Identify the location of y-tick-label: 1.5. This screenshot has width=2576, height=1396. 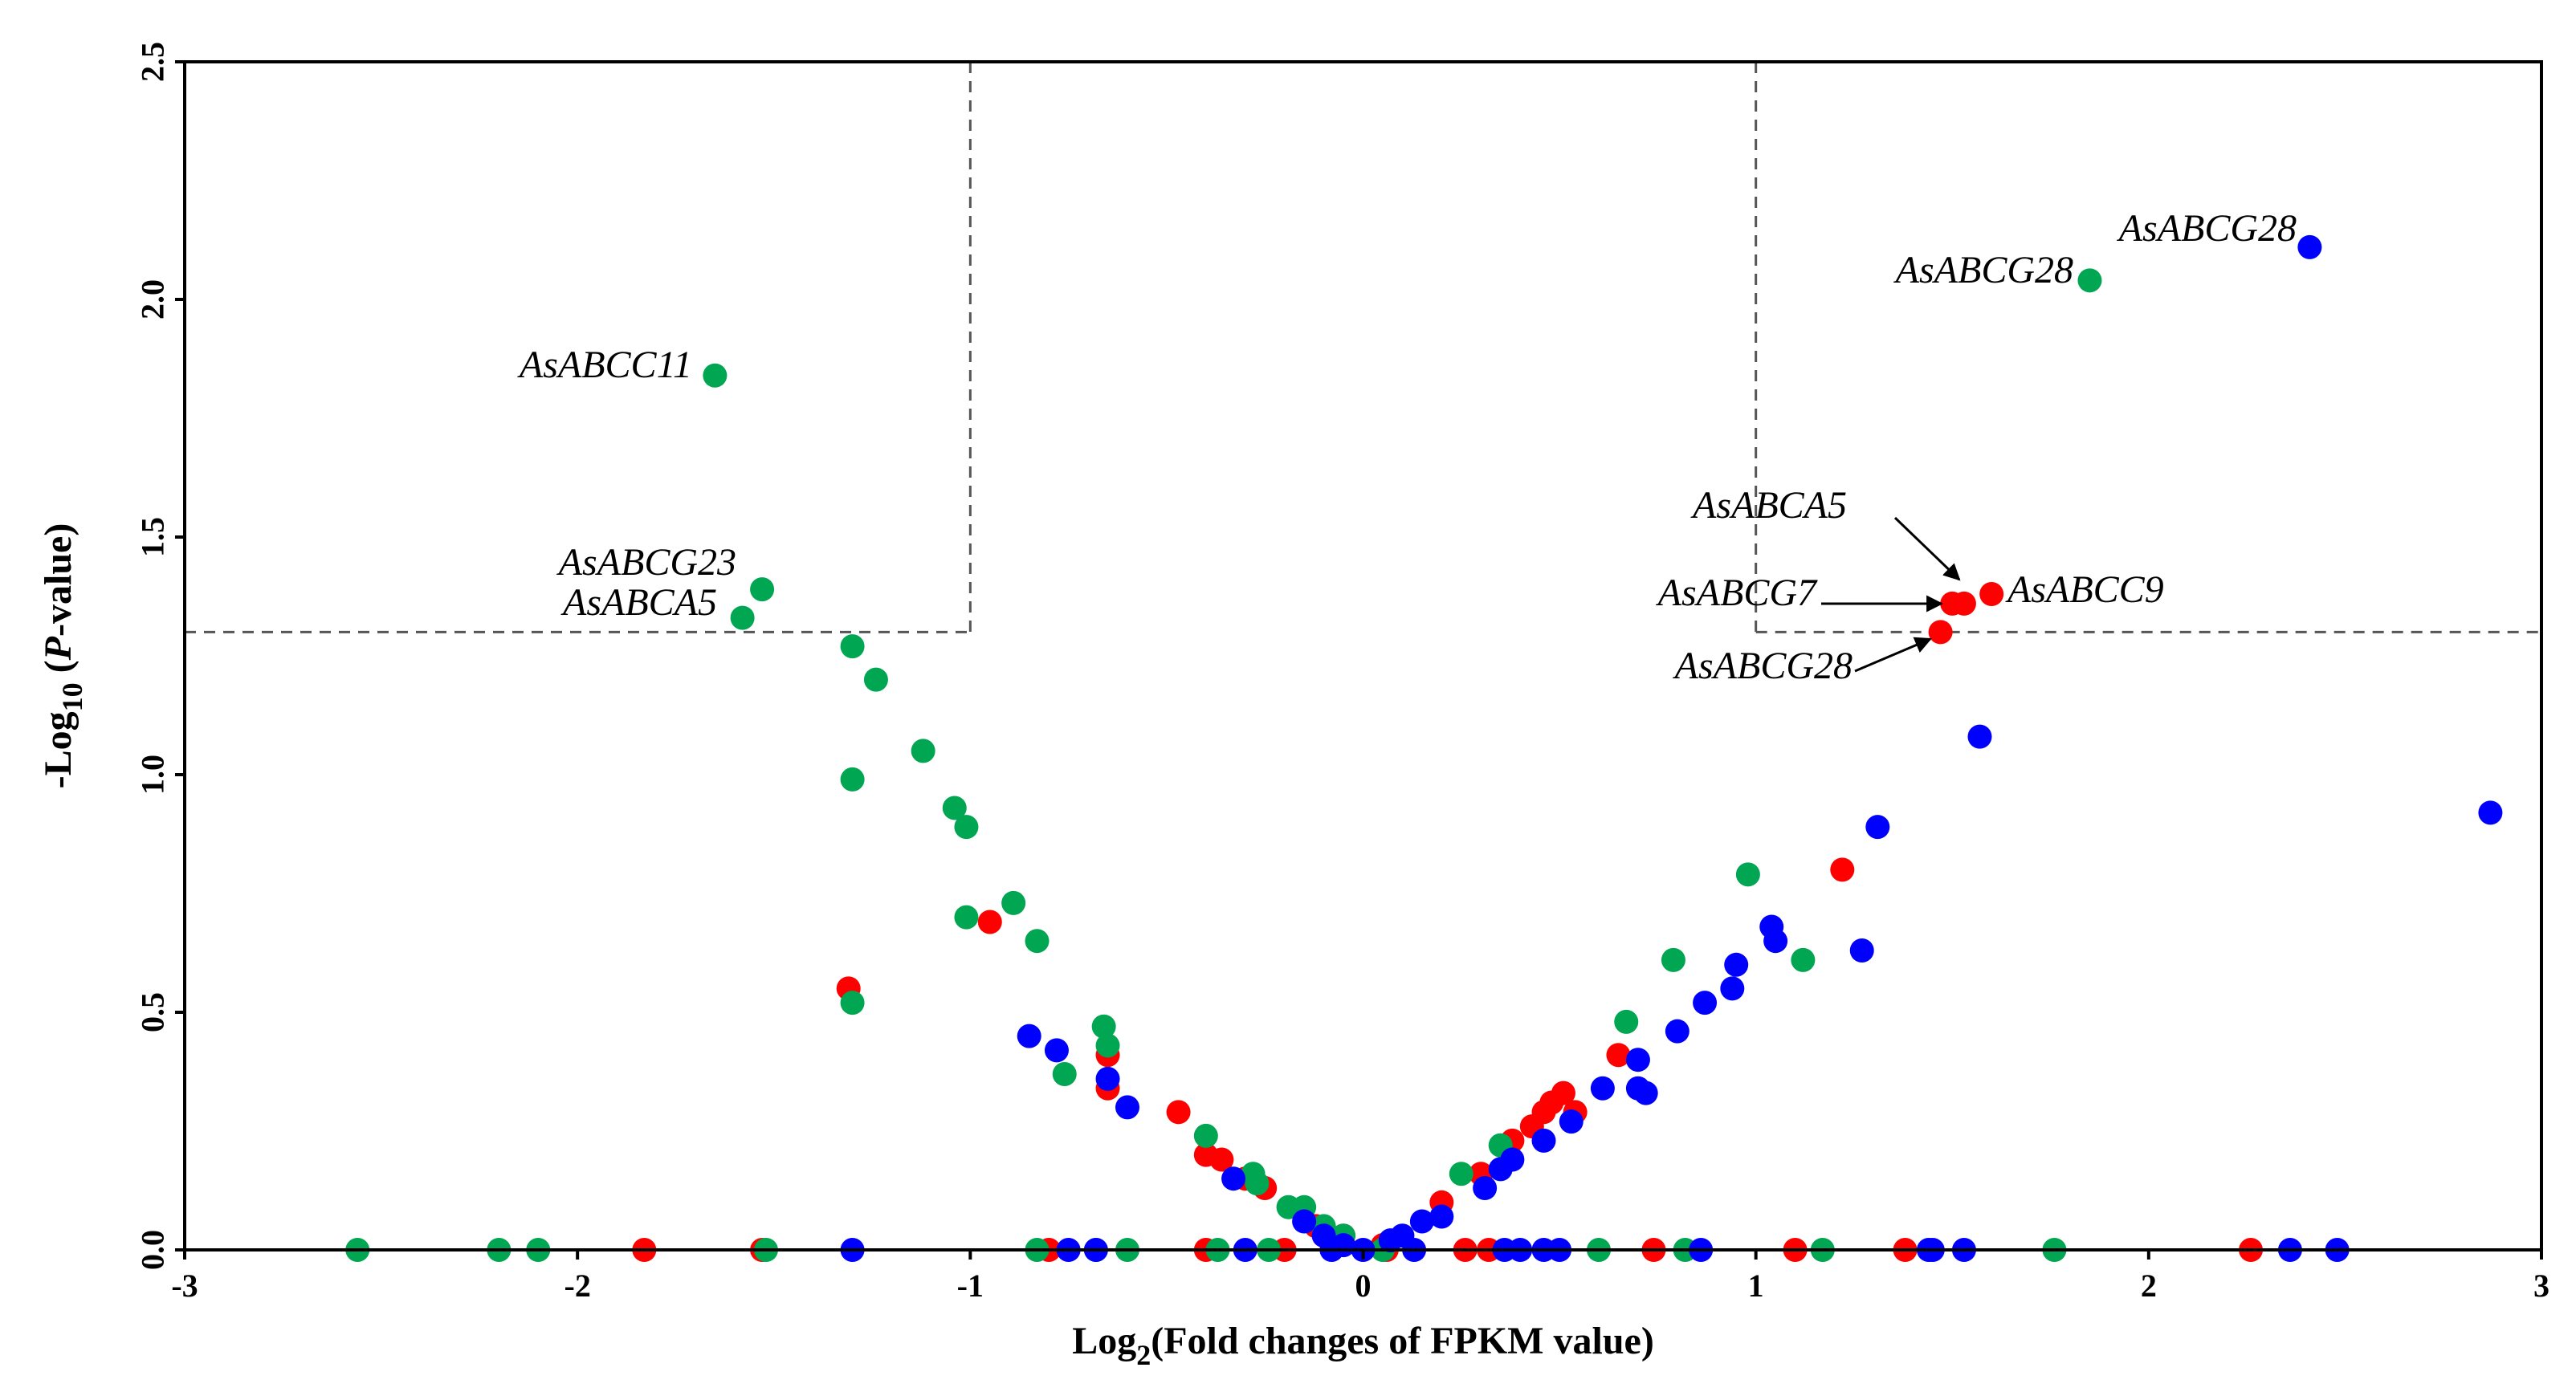
(153, 537).